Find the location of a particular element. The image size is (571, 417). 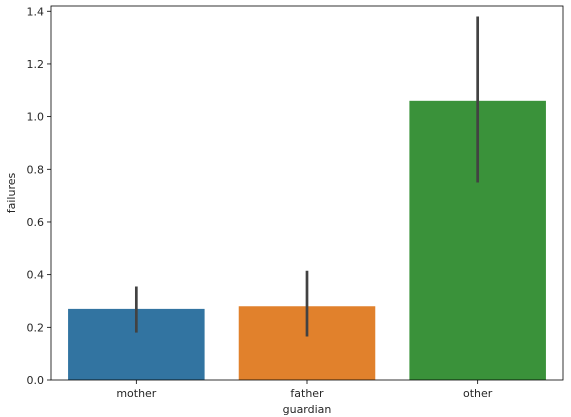

y-tick-label: 0.2 is located at coordinates (36, 327).